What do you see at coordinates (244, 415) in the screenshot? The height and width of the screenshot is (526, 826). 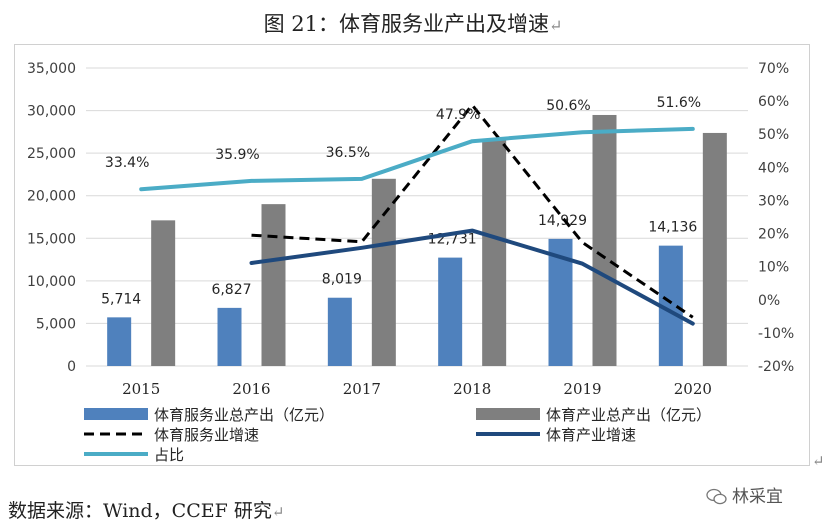 I see `legend-label: 体育服务业总产出（亿元）` at bounding box center [244, 415].